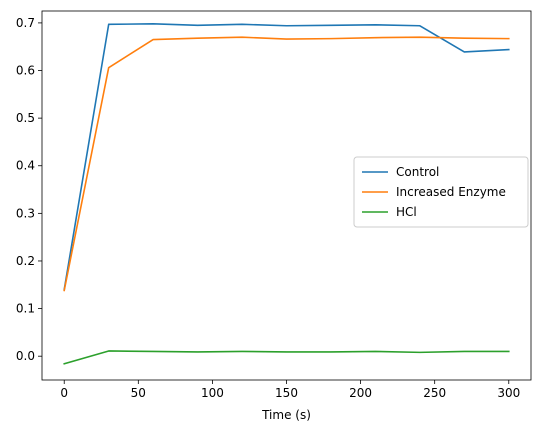 The image size is (547, 432). I want to click on x-axis: 0 50 100 150 200 250 300, so click(290, 390).